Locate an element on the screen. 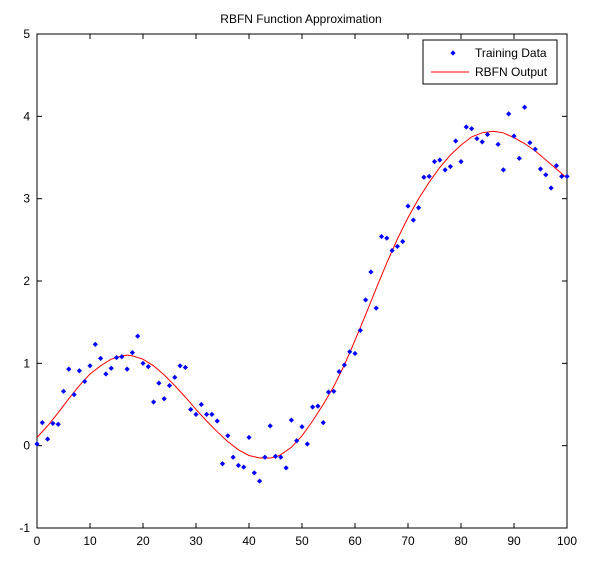 The height and width of the screenshot is (564, 595). legend-label: Training Data is located at coordinates (511, 53).